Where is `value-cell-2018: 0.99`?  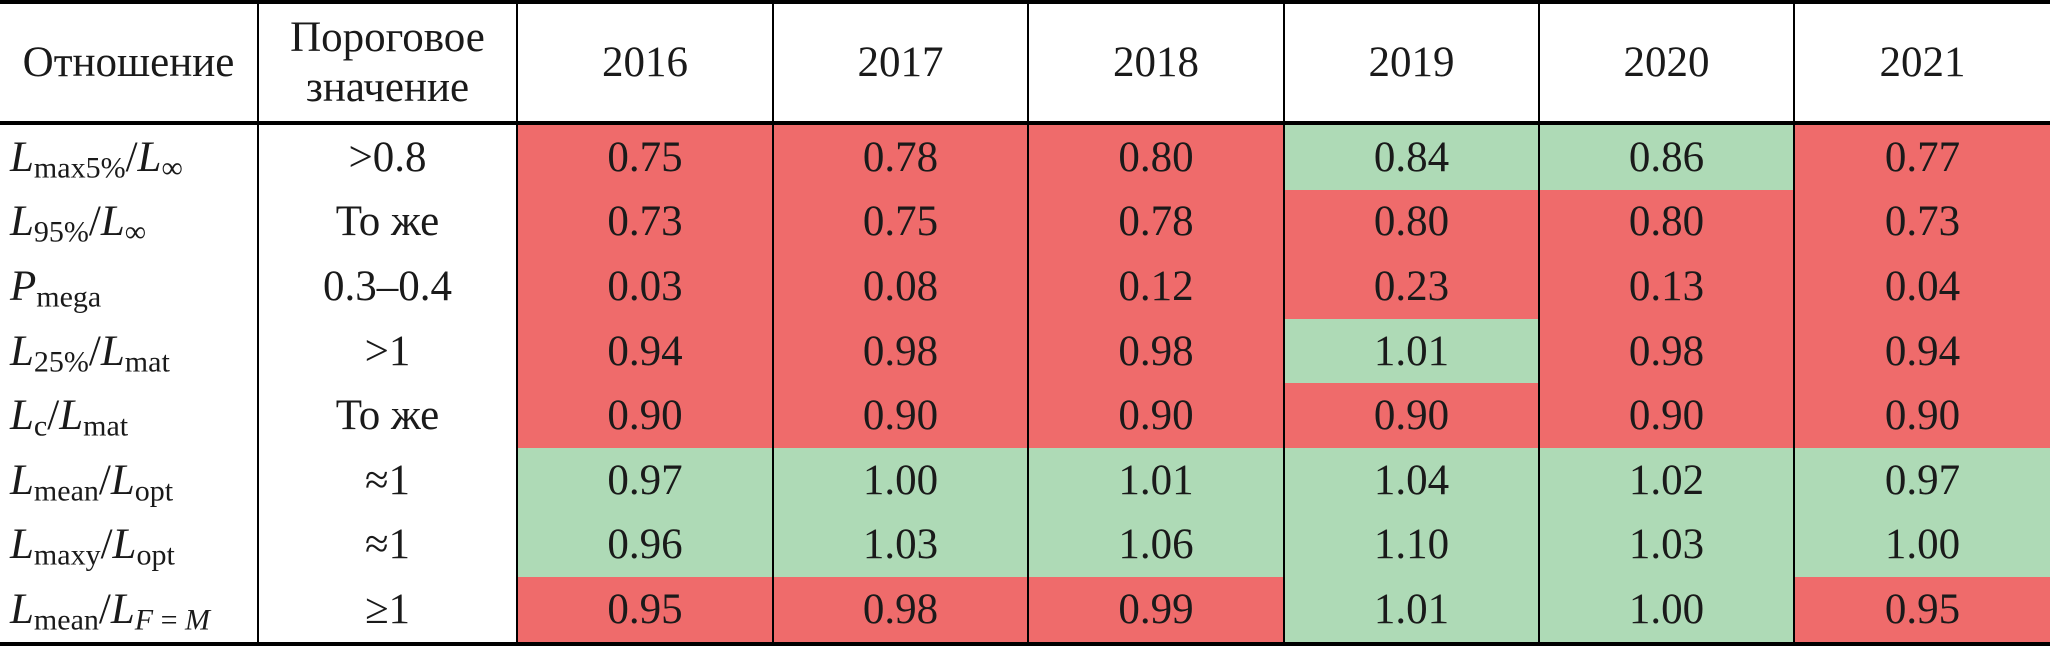 value-cell-2018: 0.99 is located at coordinates (1155, 610).